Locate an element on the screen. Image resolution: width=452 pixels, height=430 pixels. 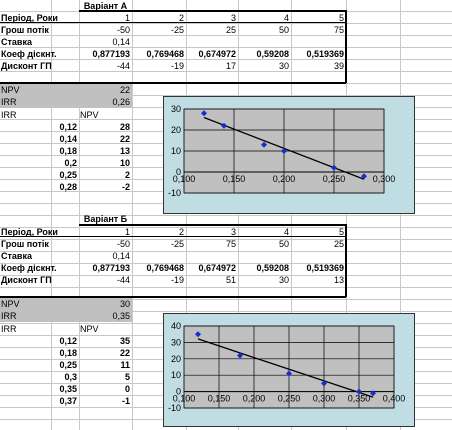
cell: 0,14 is located at coordinates (121, 256).